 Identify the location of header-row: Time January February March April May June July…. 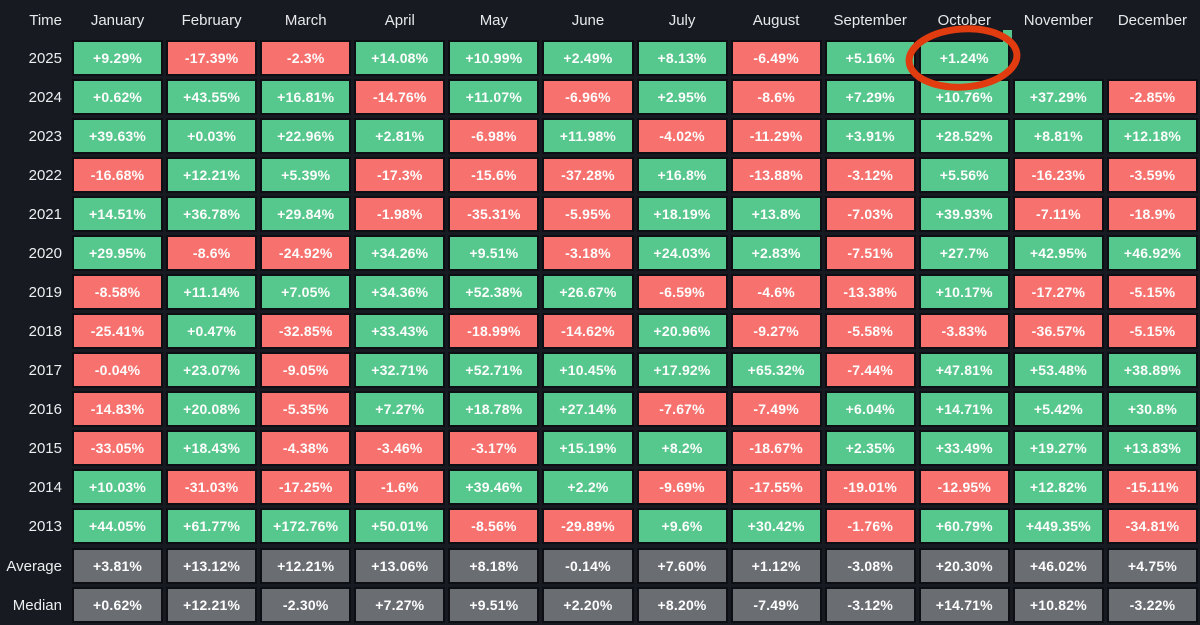
(599, 20).